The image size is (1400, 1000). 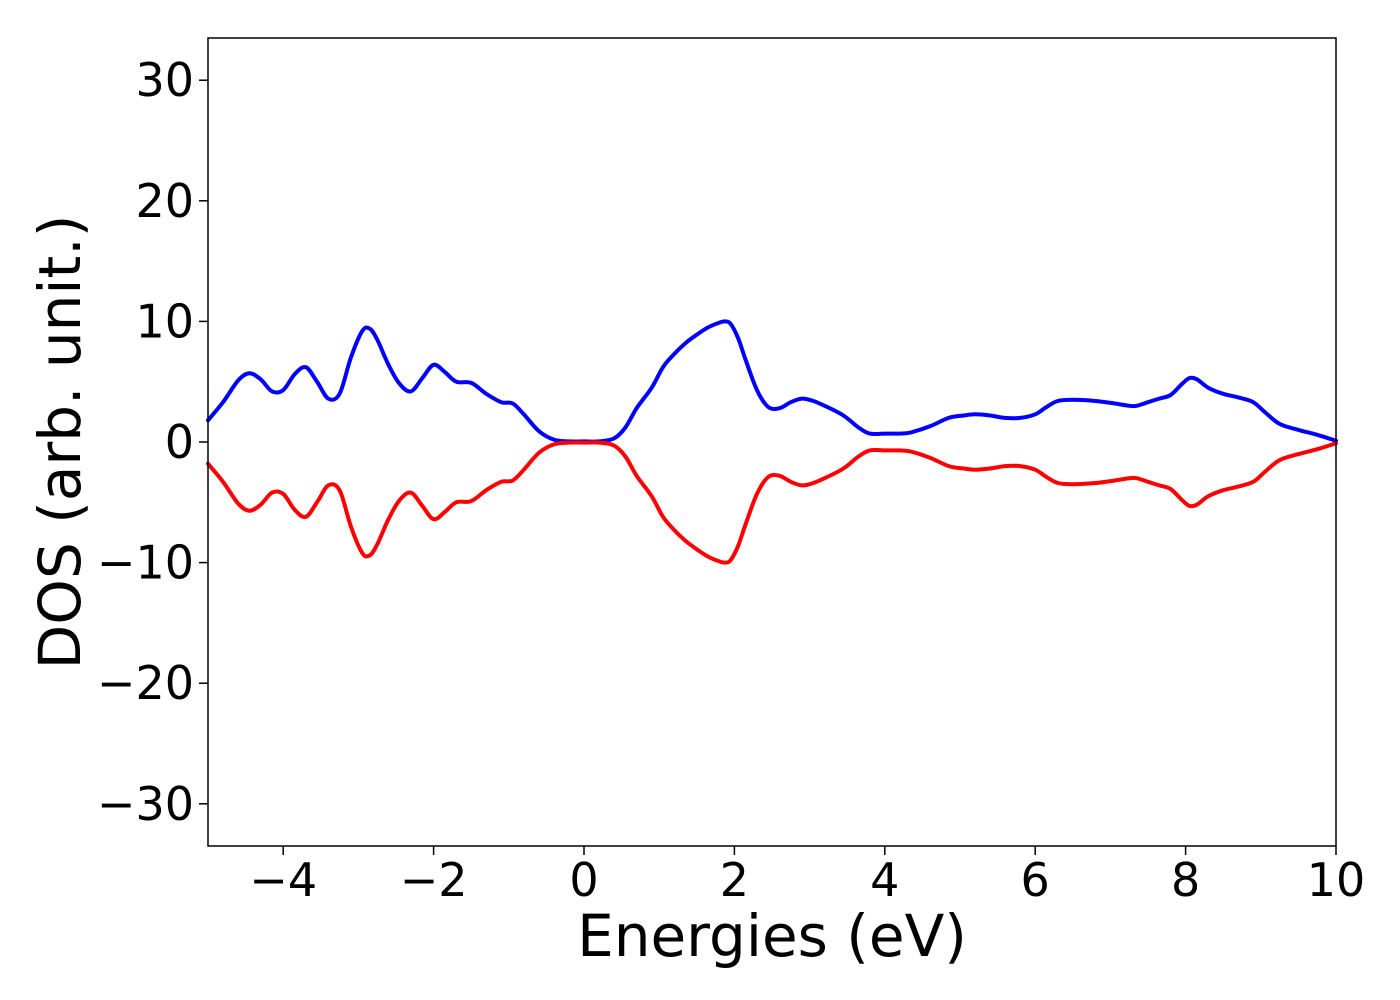 I want to click on y-tick-label: −10, so click(x=145, y=563).